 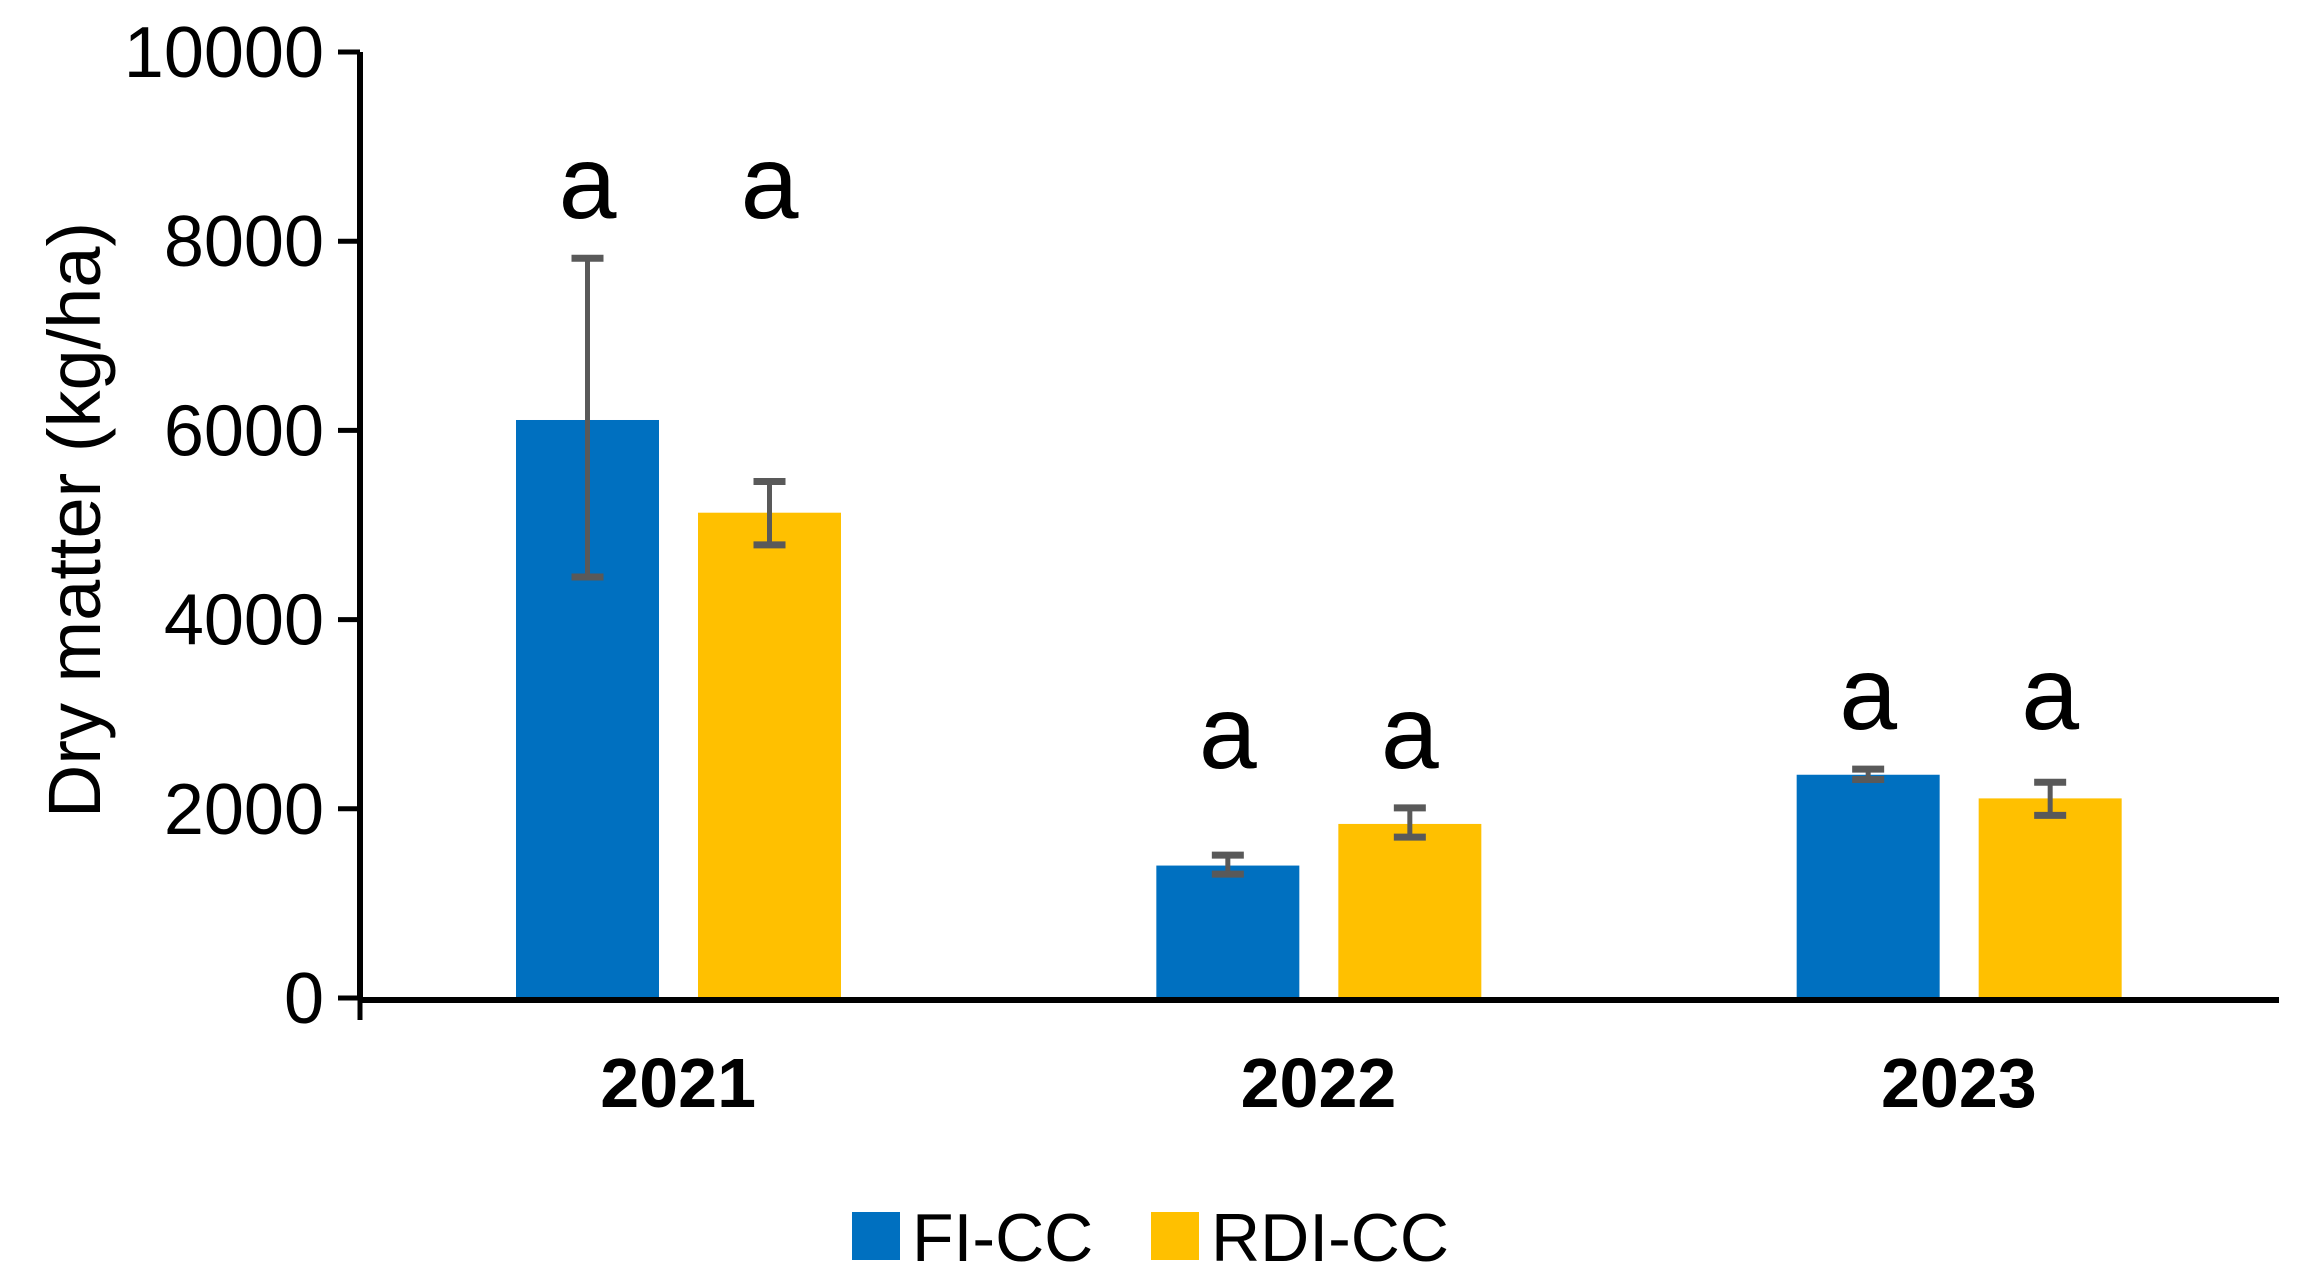 I want to click on xtick-label-2023: 2023, so click(x=1959, y=1083).